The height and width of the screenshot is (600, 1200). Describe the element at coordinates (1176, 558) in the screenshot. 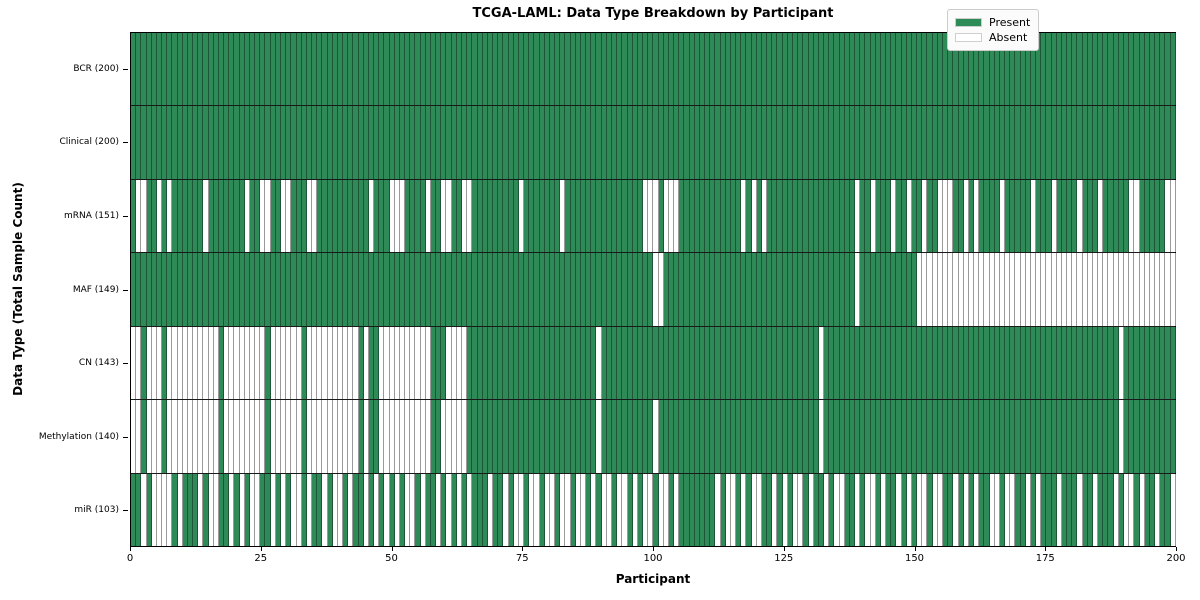

I see `x-tick-label: 200` at that location.